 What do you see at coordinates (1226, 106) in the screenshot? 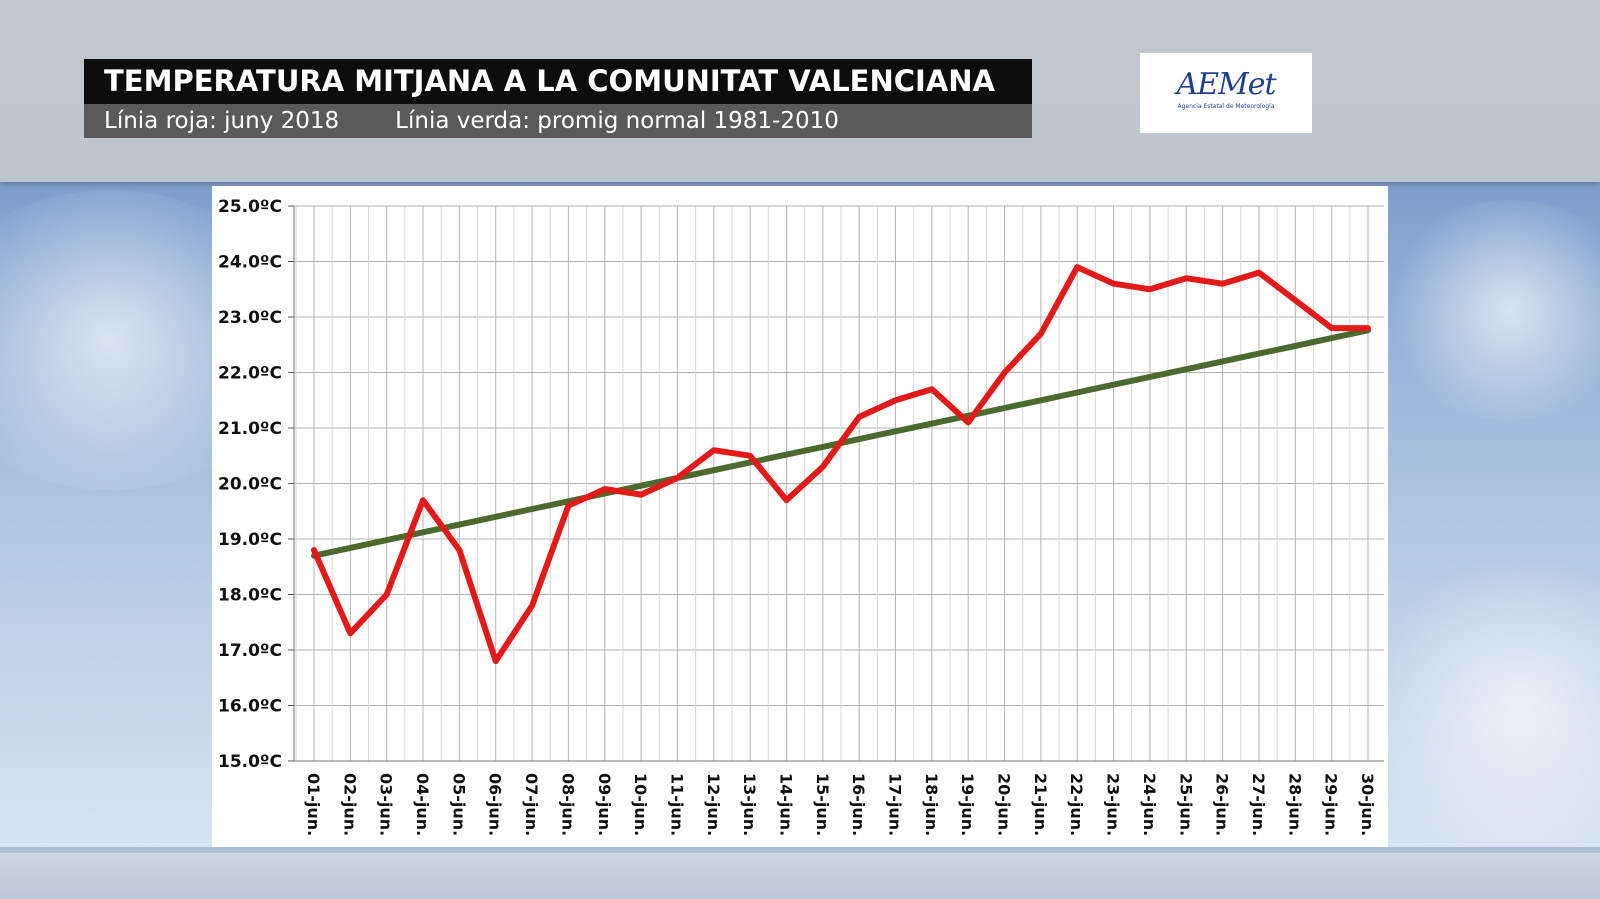
I see `logo-subtext: Agencia Estatal de Meteorología` at bounding box center [1226, 106].